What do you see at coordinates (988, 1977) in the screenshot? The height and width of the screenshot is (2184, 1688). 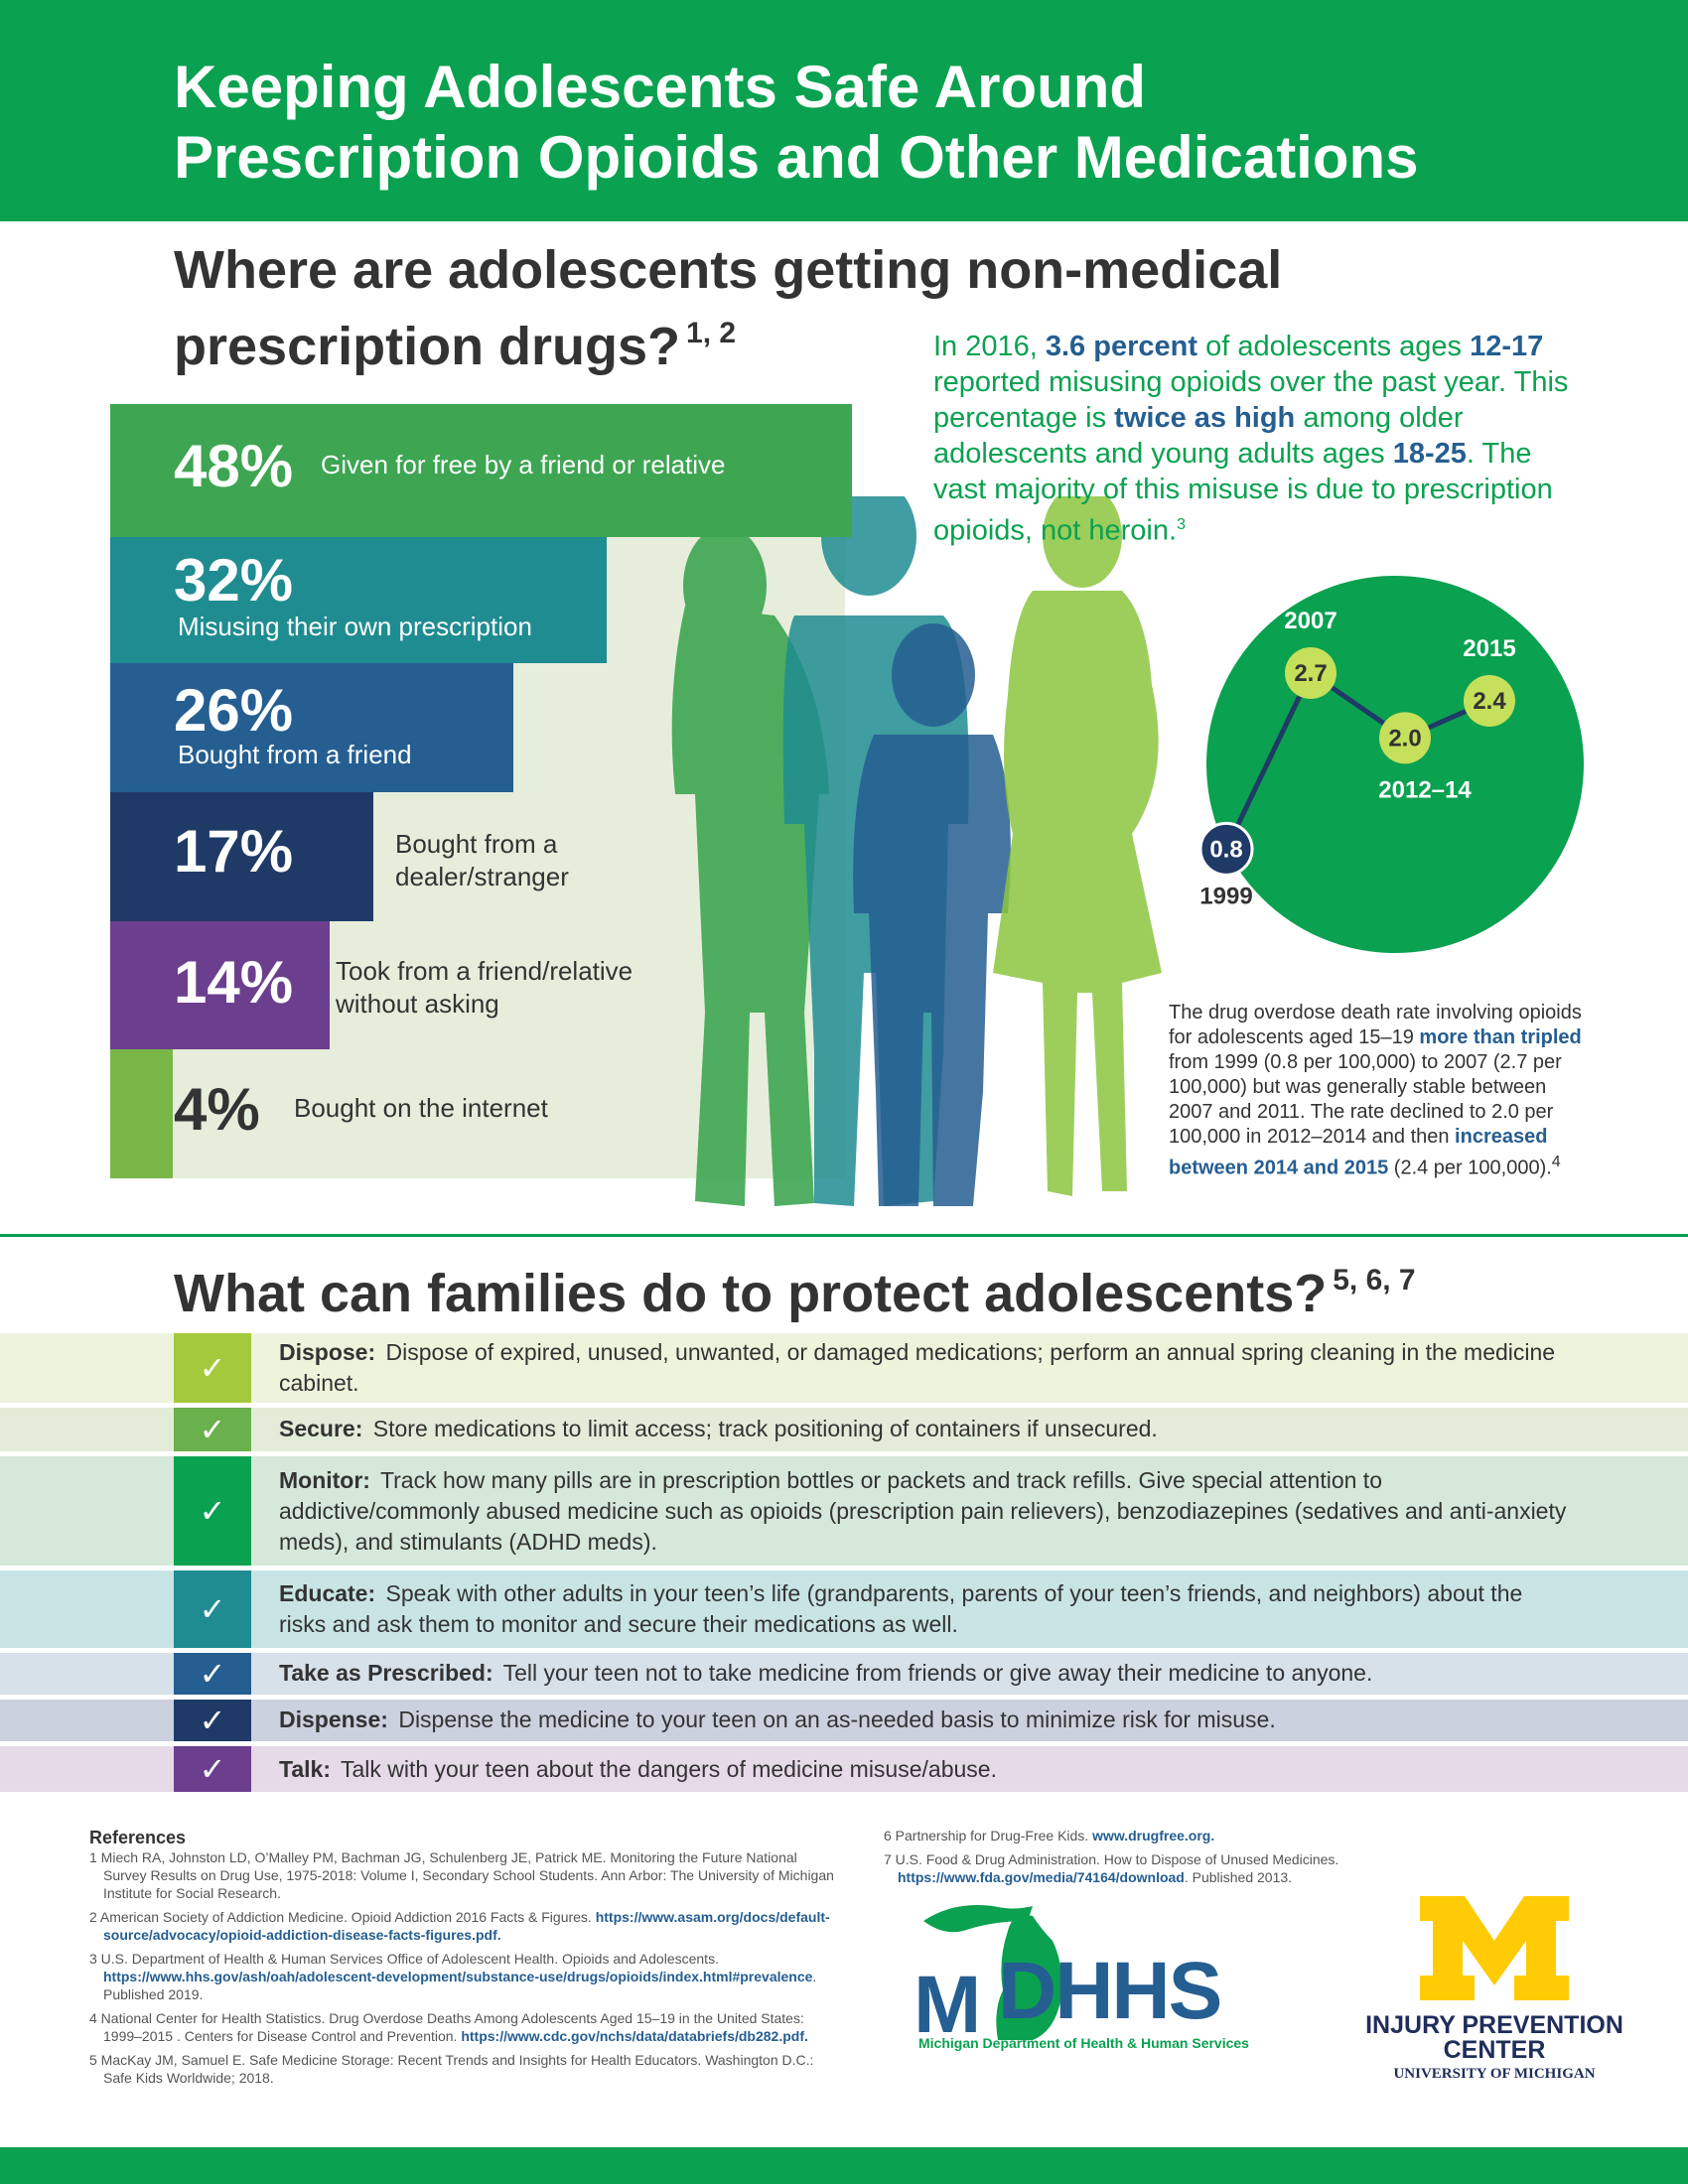 I see `michigan-map-logo: M` at bounding box center [988, 1977].